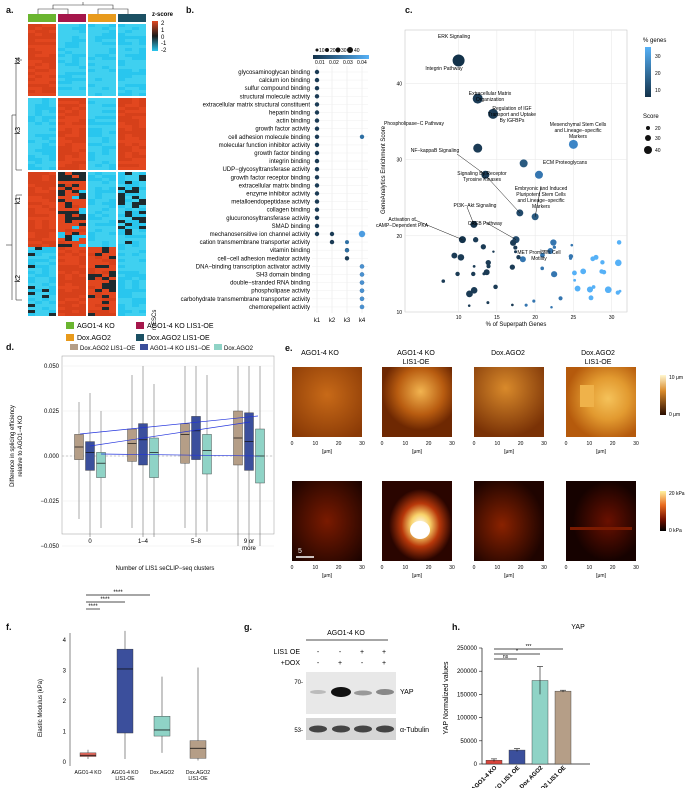  Describe the element at coordinates (18, 61) in the screenshot. I see `row-label-k4: k4` at that location.